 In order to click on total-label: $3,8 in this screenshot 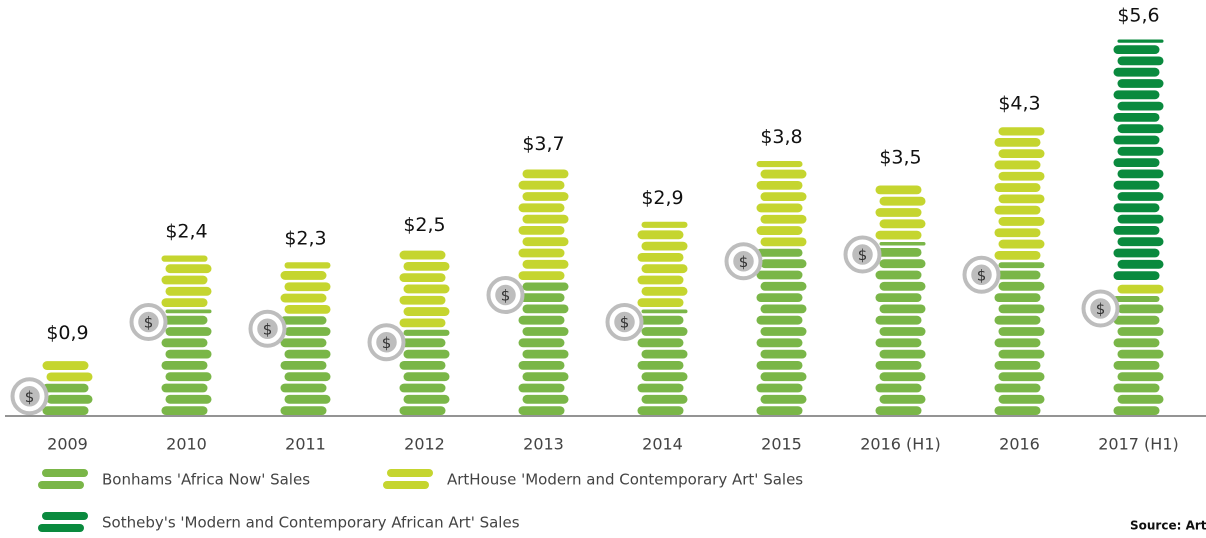, I will do `click(781, 137)`.